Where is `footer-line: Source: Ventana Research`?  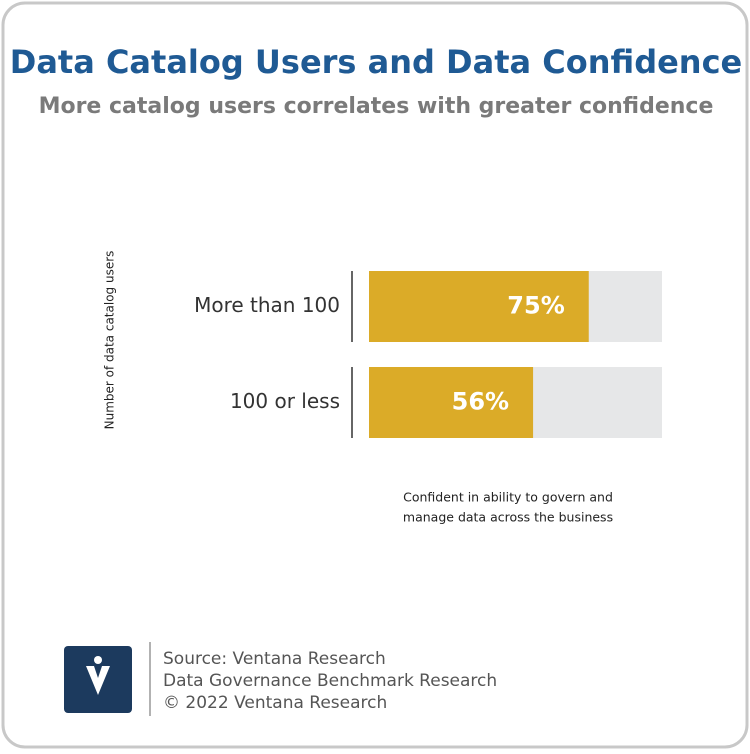
footer-line: Source: Ventana Research is located at coordinates (274, 659).